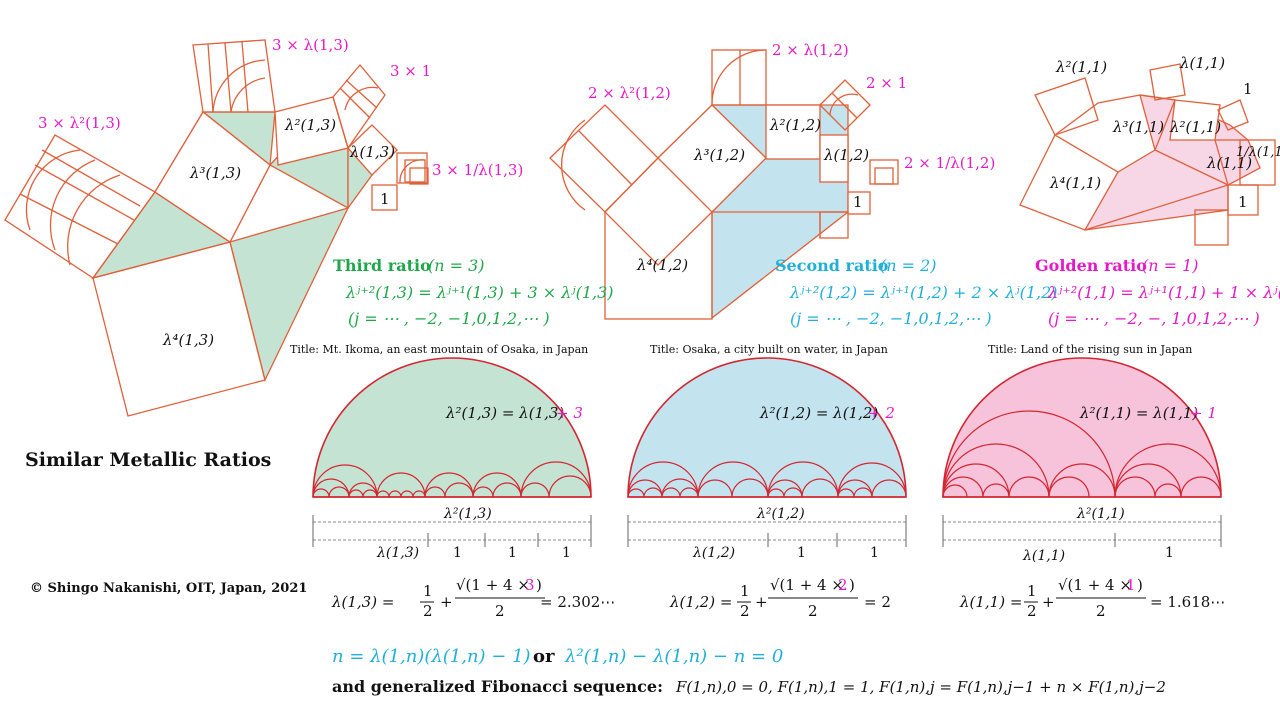 The height and width of the screenshot is (720, 1280). Describe the element at coordinates (881, 413) in the screenshot. I see `arch-second-eq-add: + 2` at that location.